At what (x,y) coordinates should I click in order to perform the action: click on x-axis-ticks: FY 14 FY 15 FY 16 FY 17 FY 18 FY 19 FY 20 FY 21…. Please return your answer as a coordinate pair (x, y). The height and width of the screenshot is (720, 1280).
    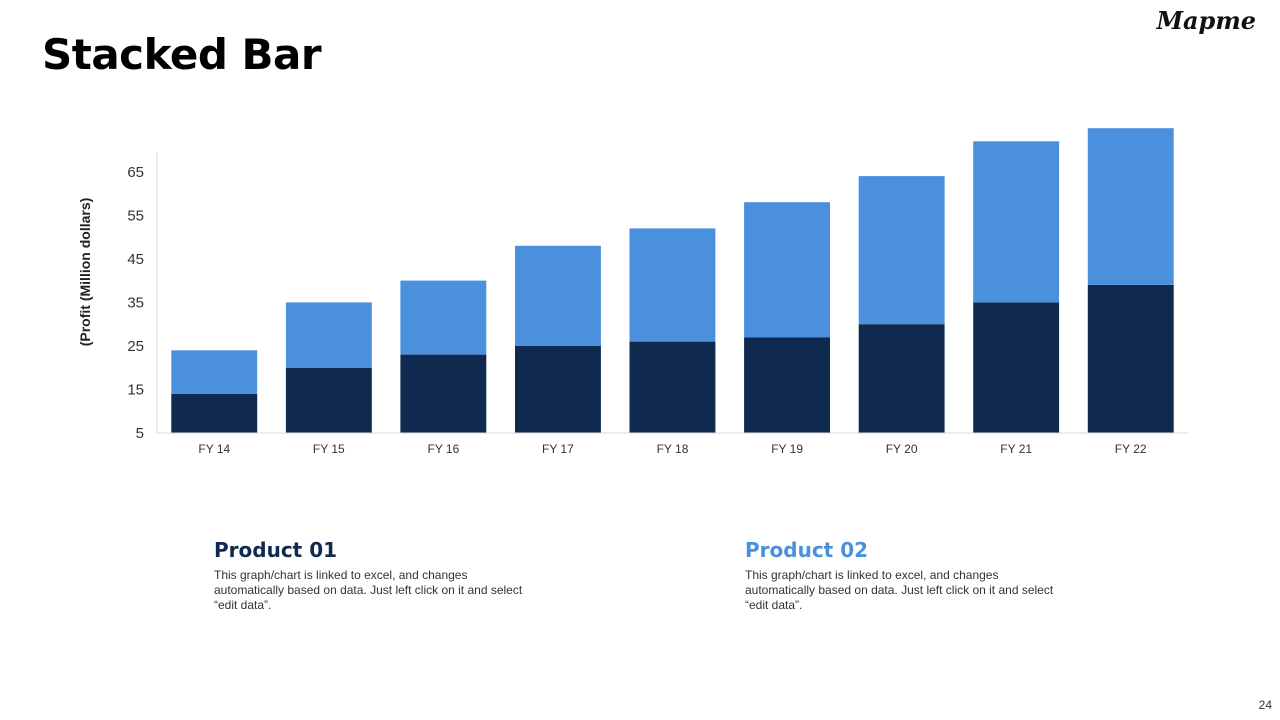
    Looking at the image, I should click on (672, 449).